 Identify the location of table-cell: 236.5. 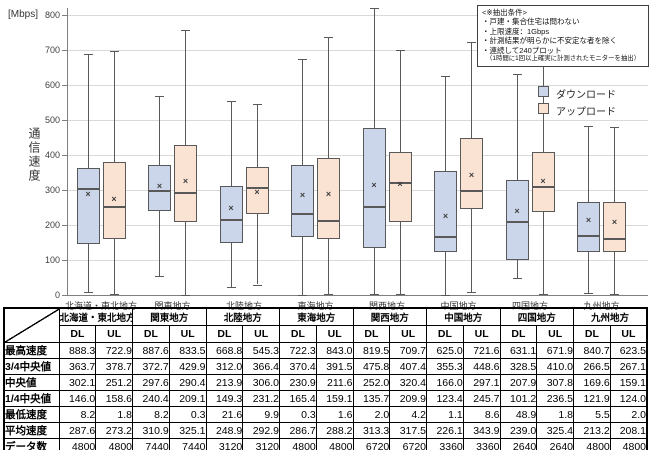
(555, 398).